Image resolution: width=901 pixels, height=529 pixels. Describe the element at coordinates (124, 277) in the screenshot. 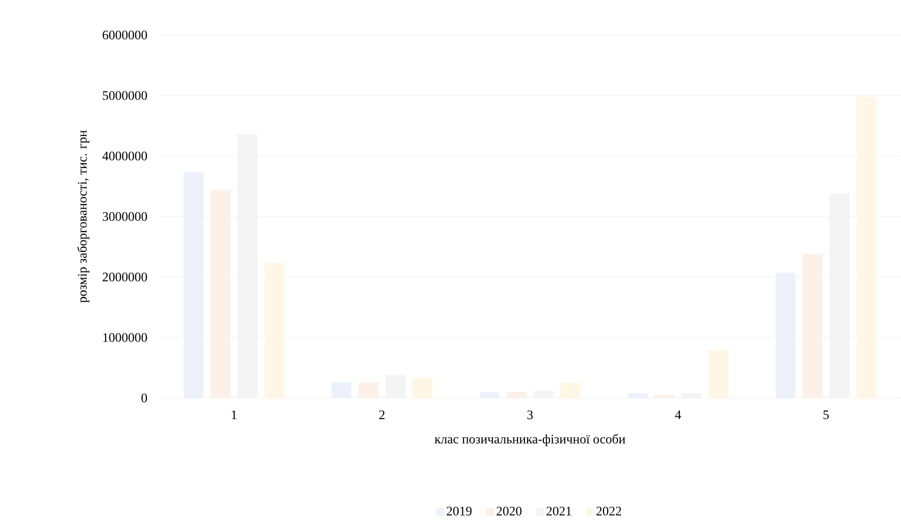

I see `y-tick-label: 2000000` at that location.